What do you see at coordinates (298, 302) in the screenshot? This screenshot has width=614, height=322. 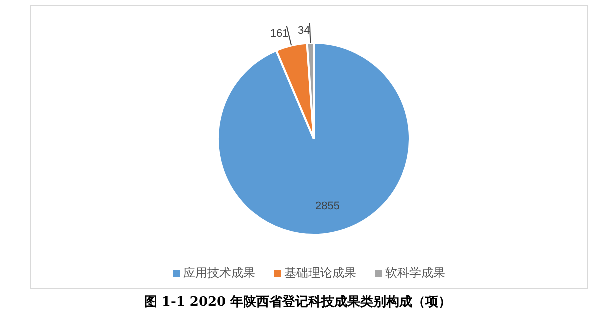 I see `caption: 图 1-1 2020 年陕西省登记科技成果类别构成（项）` at bounding box center [298, 302].